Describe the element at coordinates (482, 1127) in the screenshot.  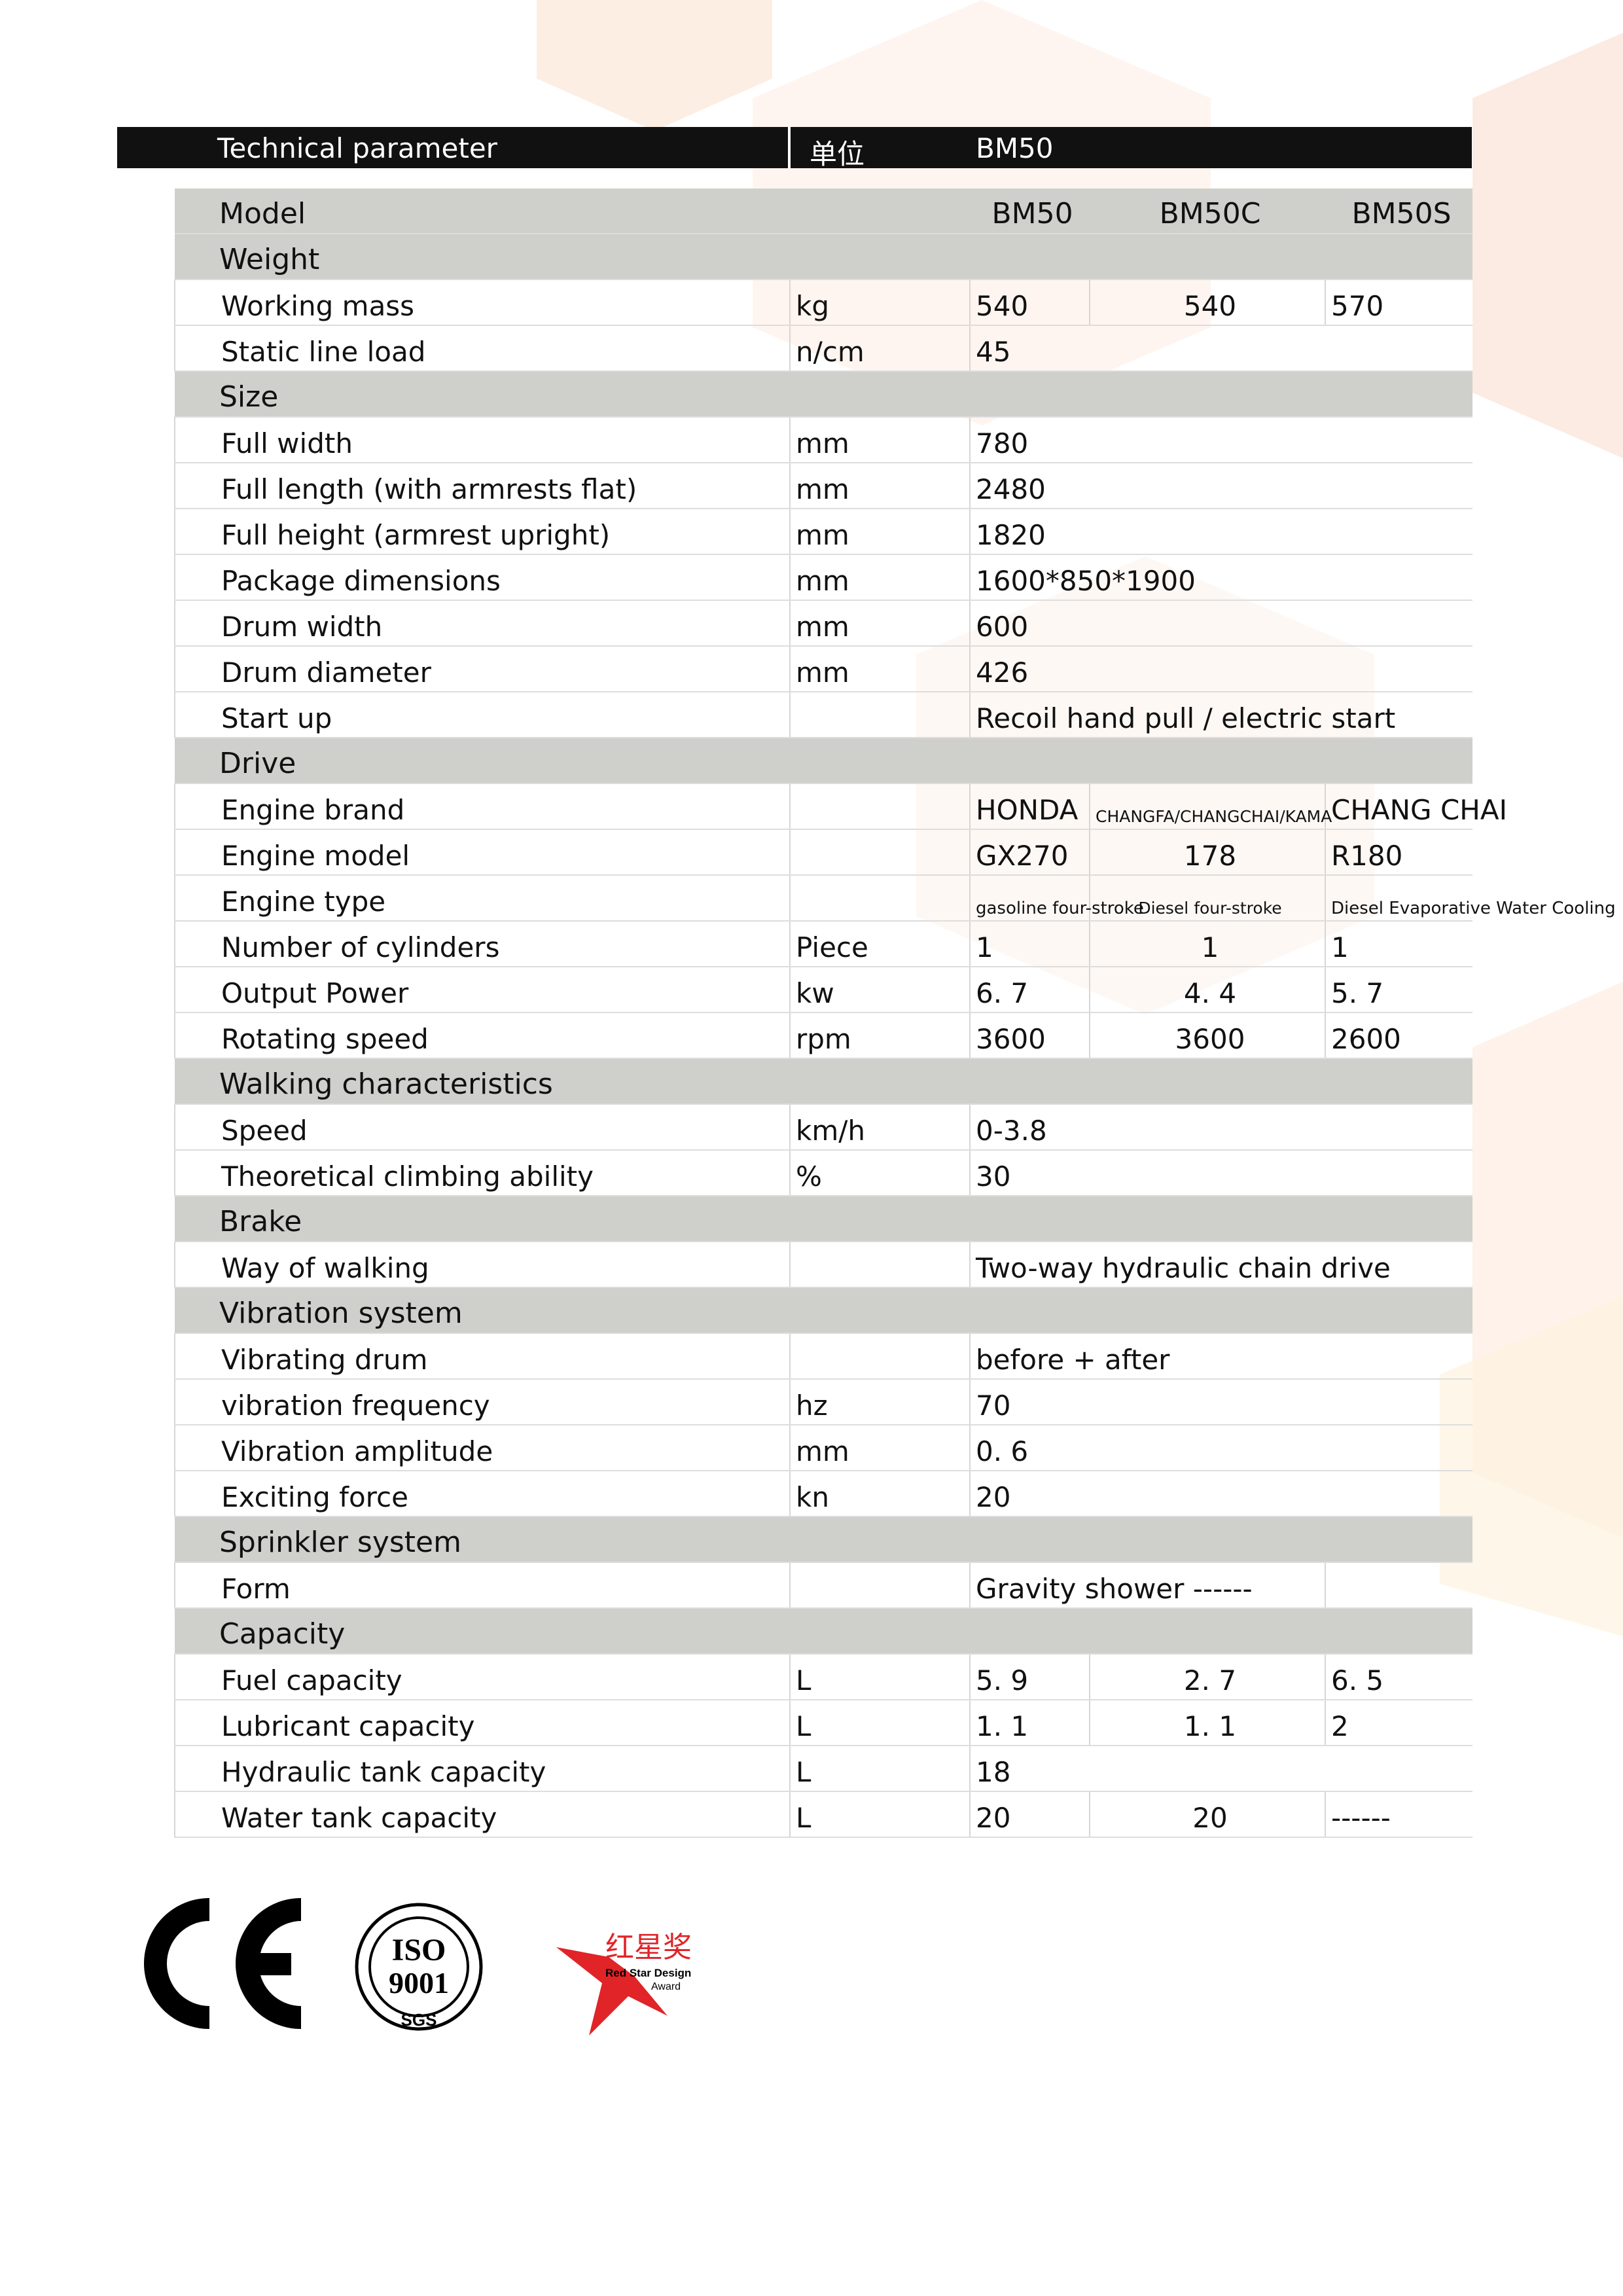
I see `row-label: Speed` at that location.